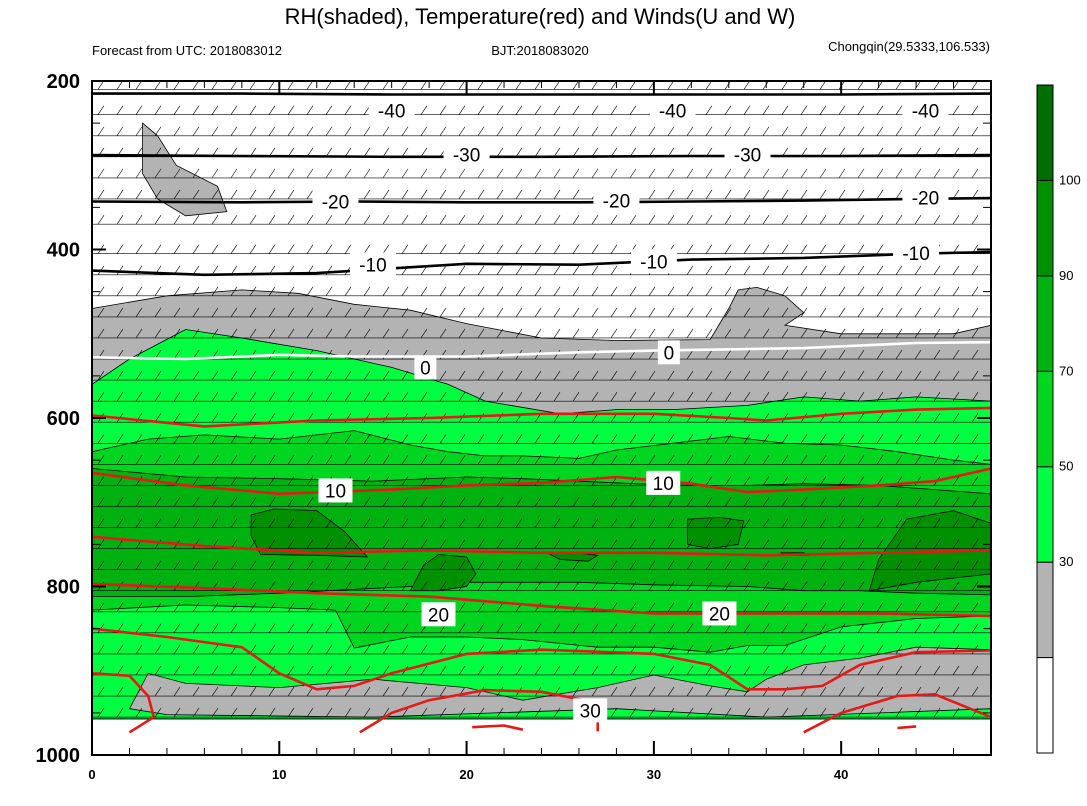 Image resolution: width=1087 pixels, height=806 pixels. Describe the element at coordinates (1045, 610) in the screenshot. I see `colorbar-swatch` at that location.